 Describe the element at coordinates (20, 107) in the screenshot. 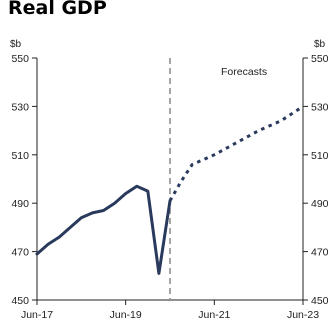

I see `y-tick-label-left: 530` at that location.